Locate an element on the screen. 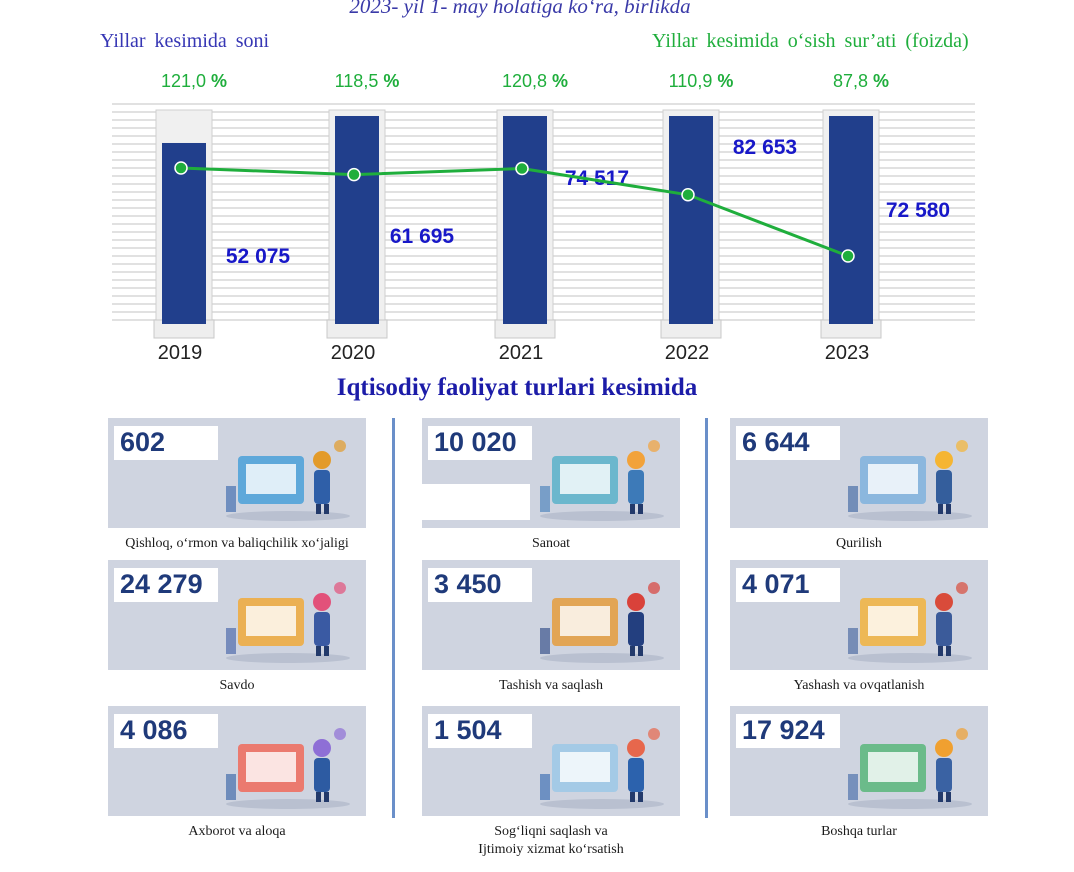  x-tick-label: 2021 is located at coordinates (521, 353).